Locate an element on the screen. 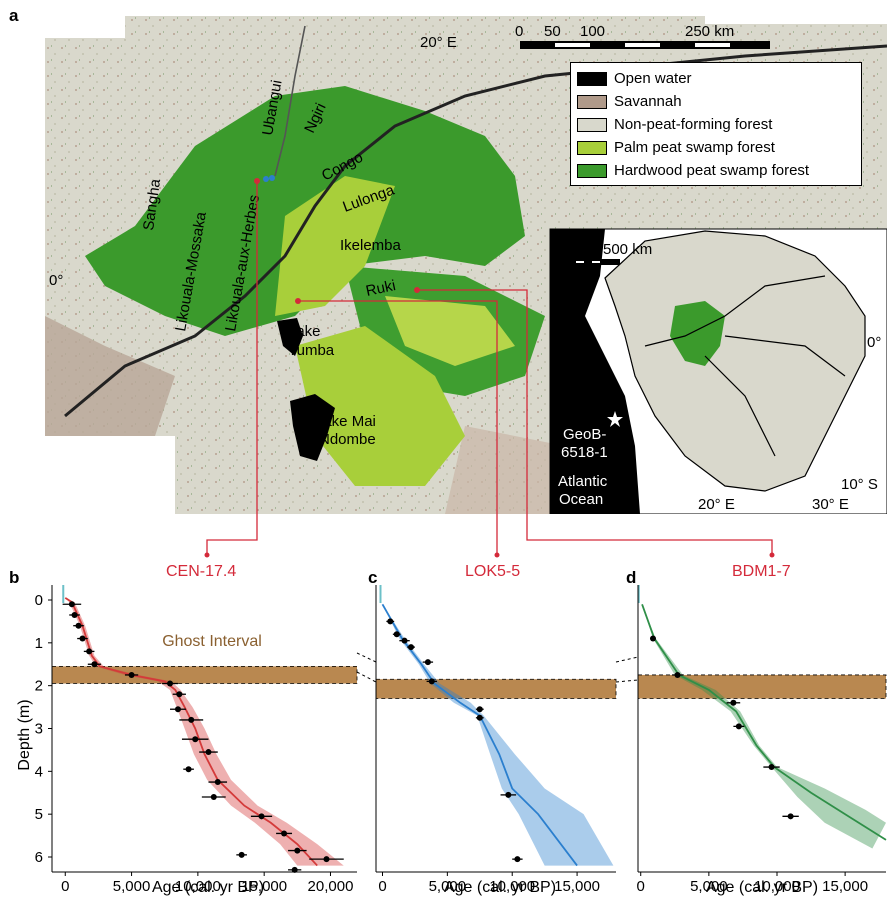 The image size is (888, 898). legend-row-open-water: Open water is located at coordinates (716, 78).